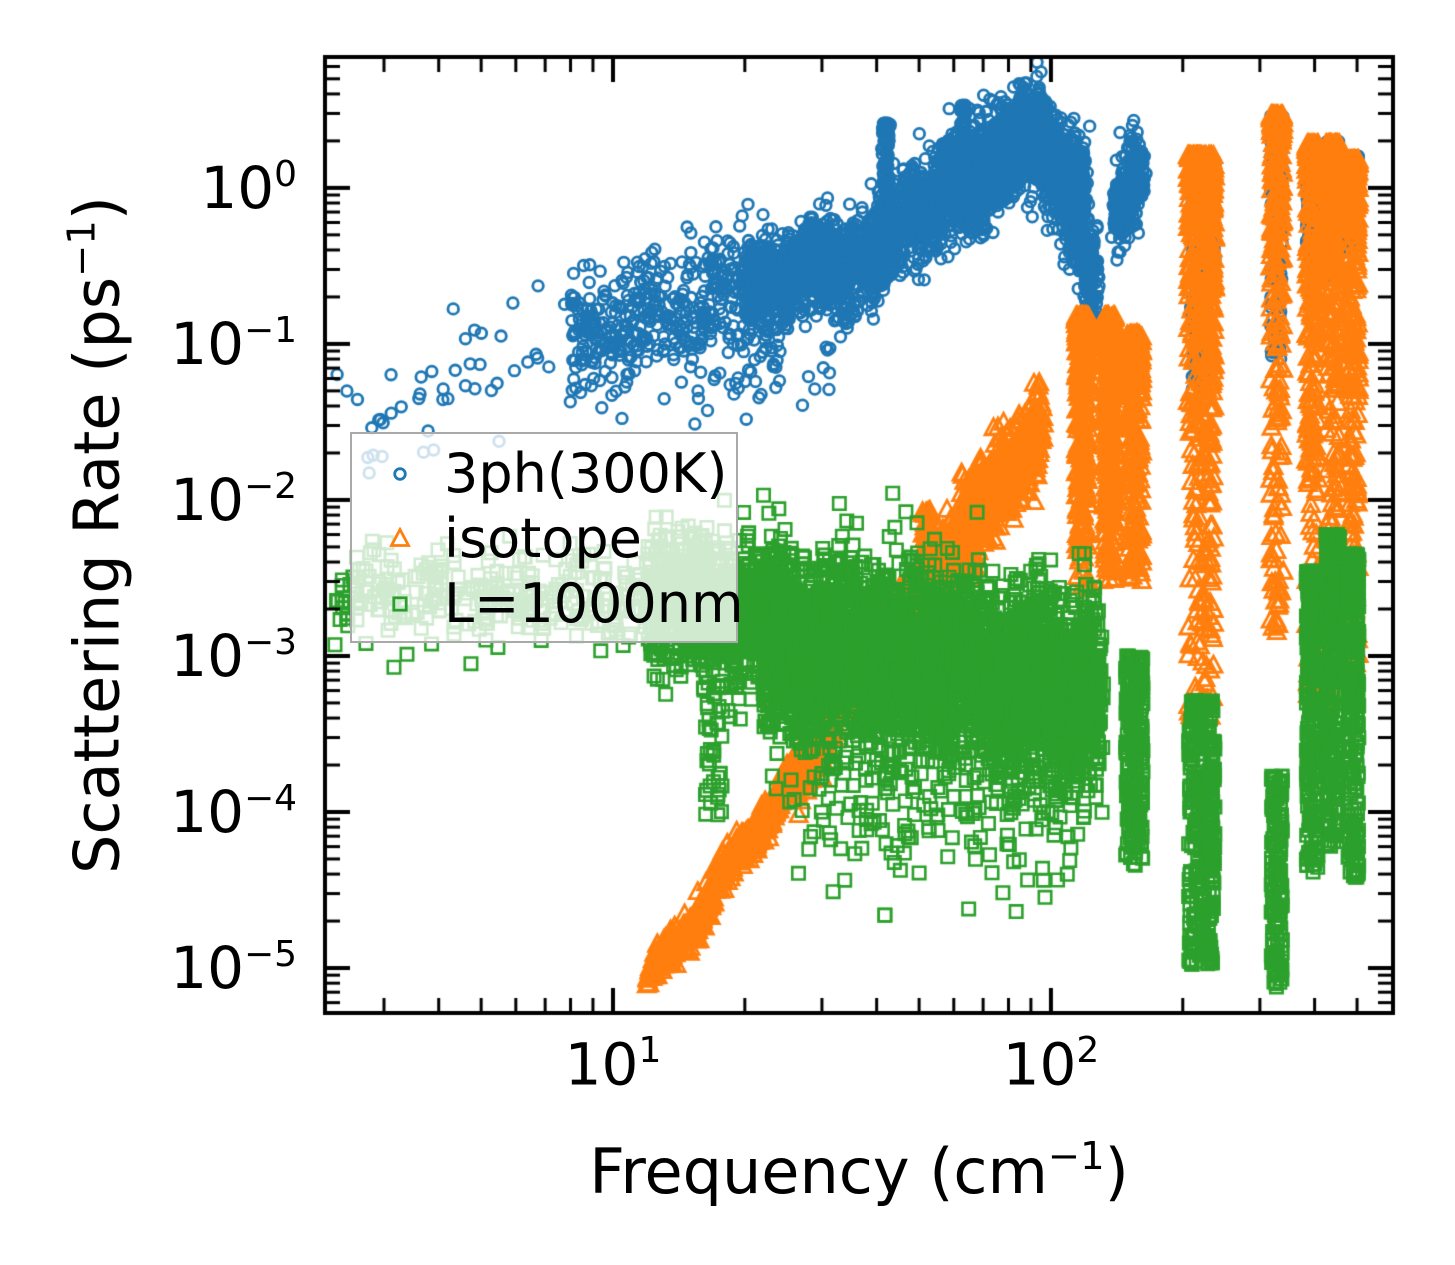 Image resolution: width=1455 pixels, height=1265 pixels. Describe the element at coordinates (96, 535) in the screenshot. I see `y-axis-label: Scattering Rate (ps−1)` at that location.